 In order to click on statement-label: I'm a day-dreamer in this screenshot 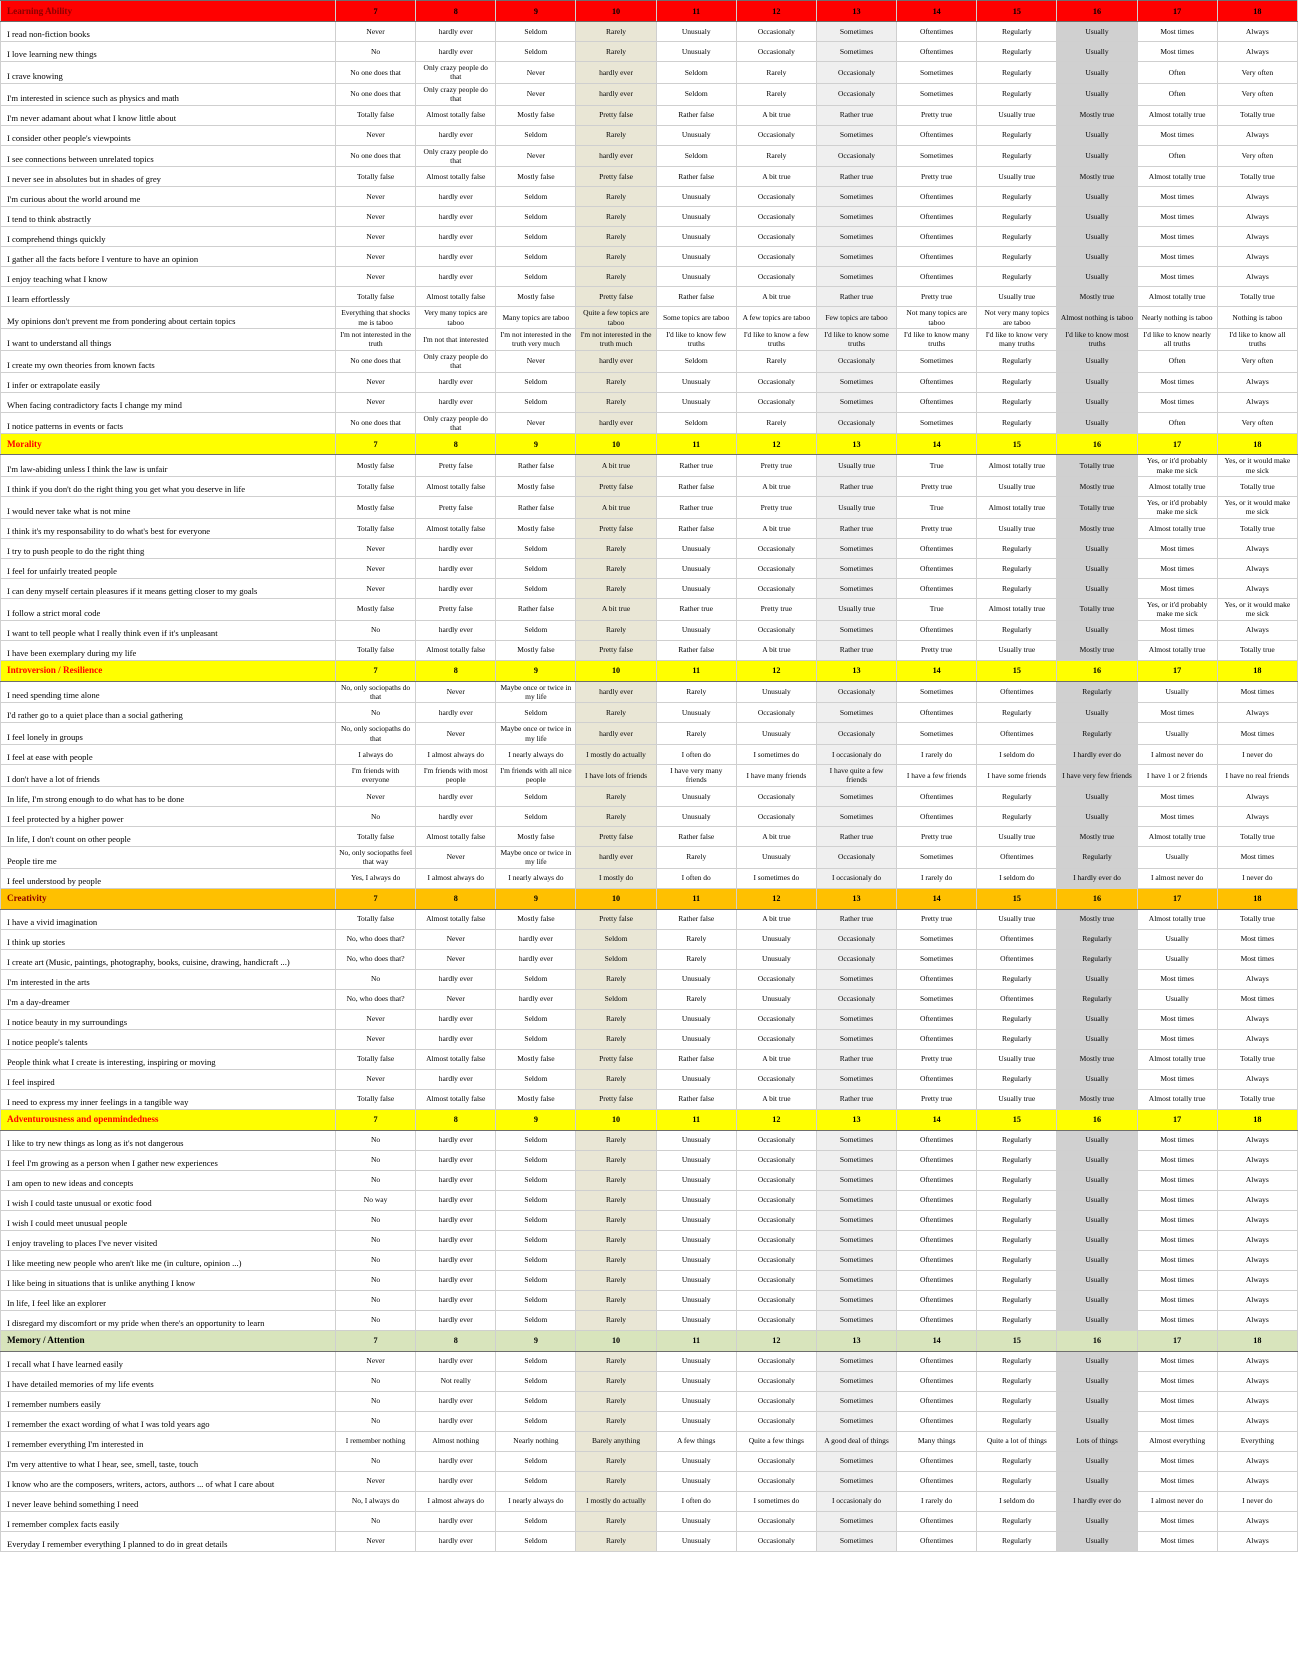, I will do `click(168, 999)`.